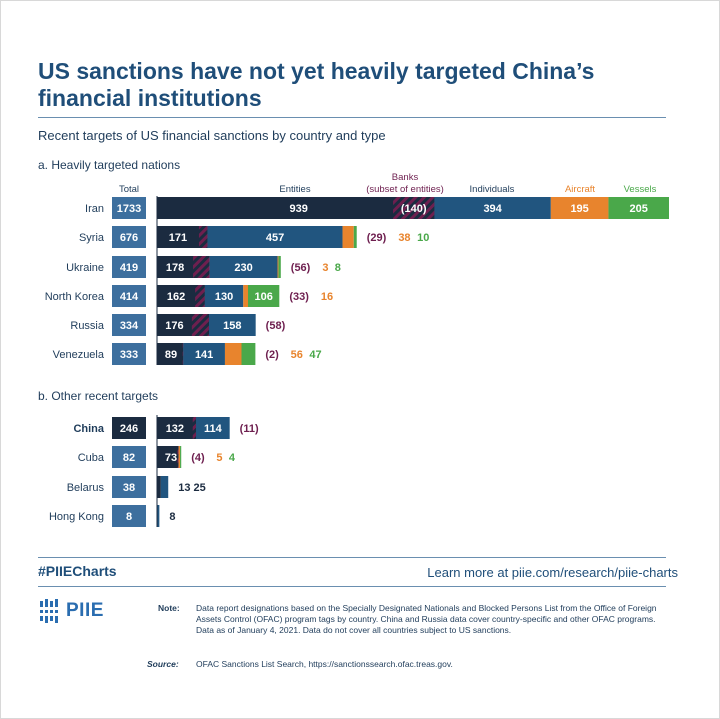 The image size is (720, 719). What do you see at coordinates (85, 268) in the screenshot?
I see `country-label-ukraine: Ukraine` at bounding box center [85, 268].